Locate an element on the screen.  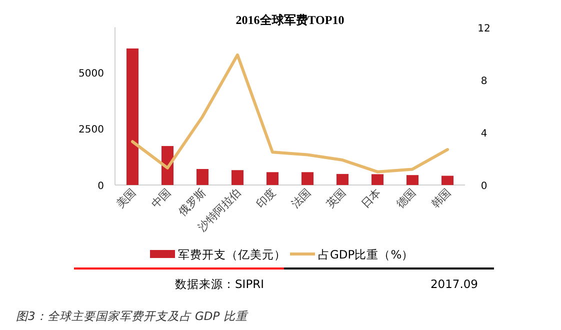
y2-tick-label: 8 is located at coordinates (484, 81).